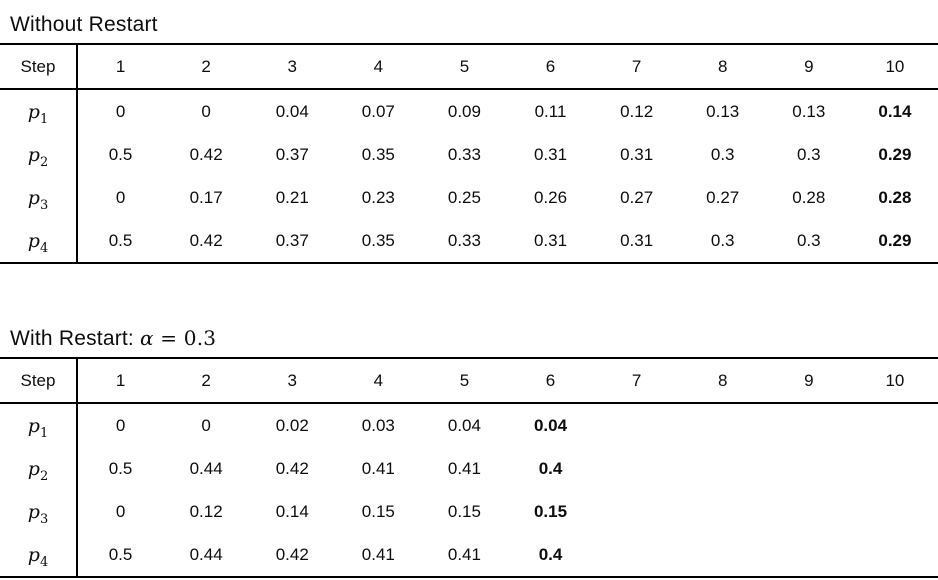 This screenshot has height=580, width=938. I want to click on cell-p3-step4: 0.23, so click(378, 197).